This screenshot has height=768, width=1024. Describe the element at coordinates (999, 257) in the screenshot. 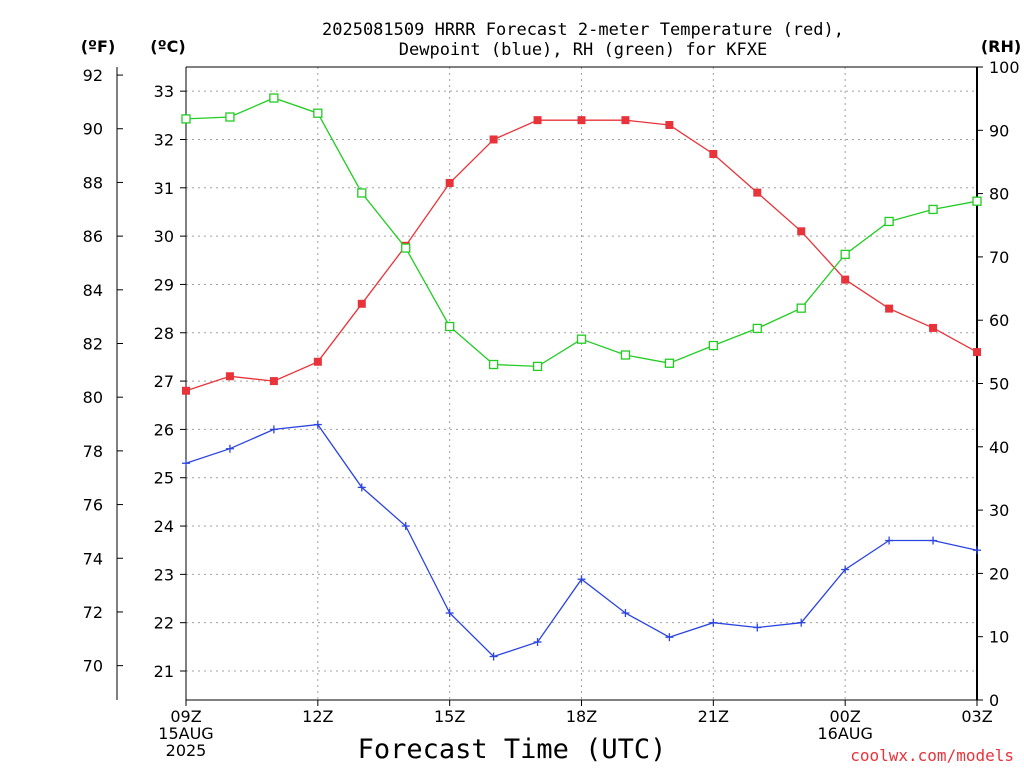

I see `rh-tick-label: 70` at that location.